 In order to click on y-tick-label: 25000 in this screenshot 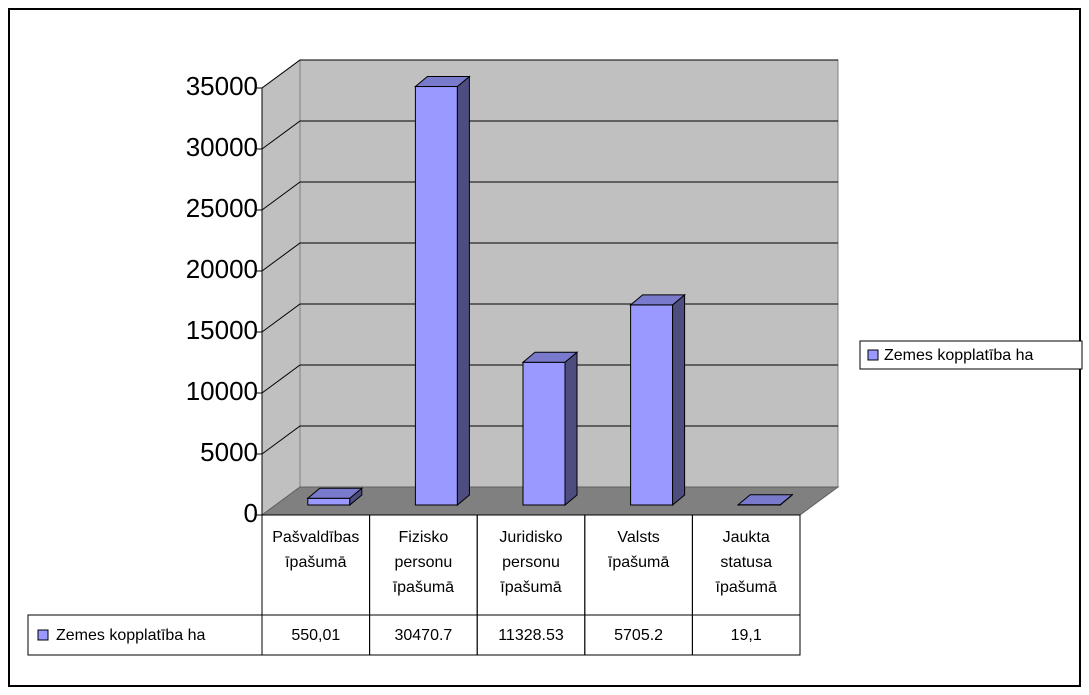, I will do `click(222, 208)`.